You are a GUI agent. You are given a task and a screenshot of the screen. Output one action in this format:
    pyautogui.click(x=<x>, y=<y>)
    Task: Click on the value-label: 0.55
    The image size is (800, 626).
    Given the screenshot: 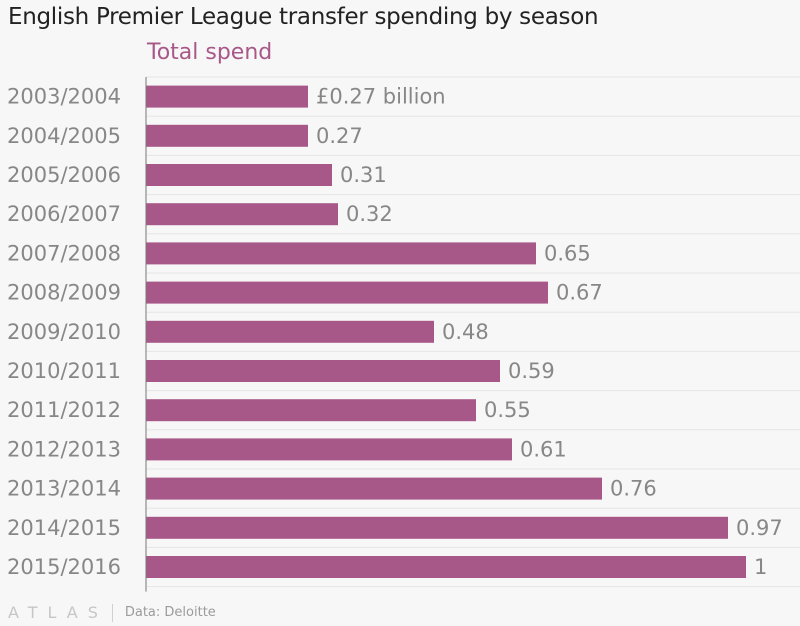 What is the action you would take?
    pyautogui.click(x=507, y=410)
    